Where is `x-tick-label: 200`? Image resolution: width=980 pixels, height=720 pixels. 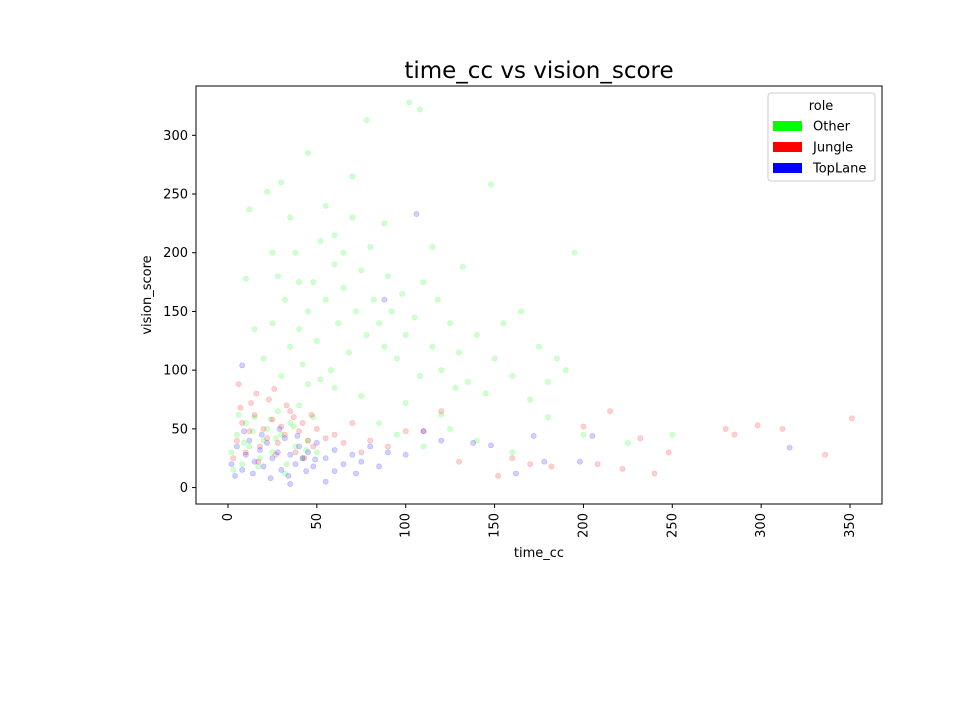
x-tick-label: 200 is located at coordinates (583, 525).